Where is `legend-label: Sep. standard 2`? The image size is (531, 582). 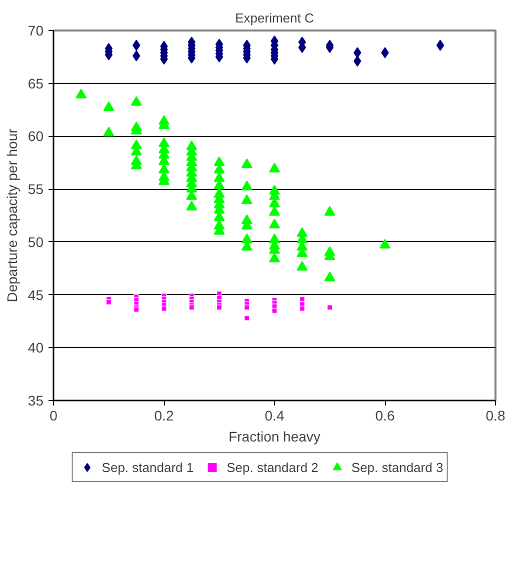
legend-label: Sep. standard 2 is located at coordinates (272, 467).